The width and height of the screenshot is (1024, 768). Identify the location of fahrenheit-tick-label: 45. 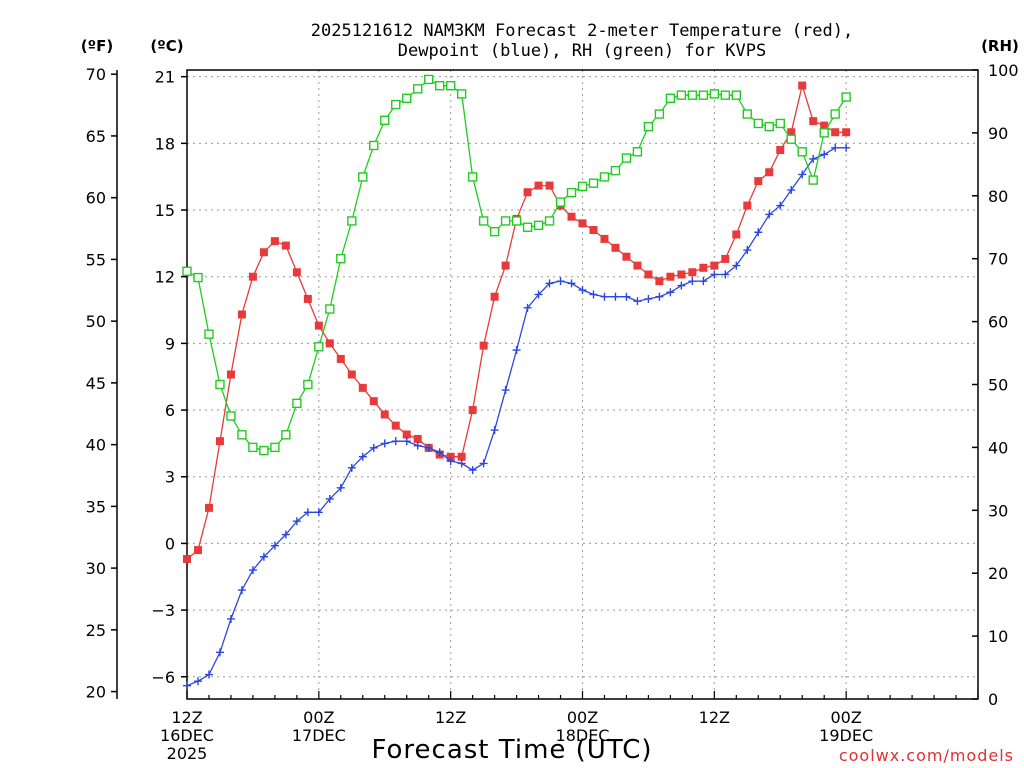
(96, 383).